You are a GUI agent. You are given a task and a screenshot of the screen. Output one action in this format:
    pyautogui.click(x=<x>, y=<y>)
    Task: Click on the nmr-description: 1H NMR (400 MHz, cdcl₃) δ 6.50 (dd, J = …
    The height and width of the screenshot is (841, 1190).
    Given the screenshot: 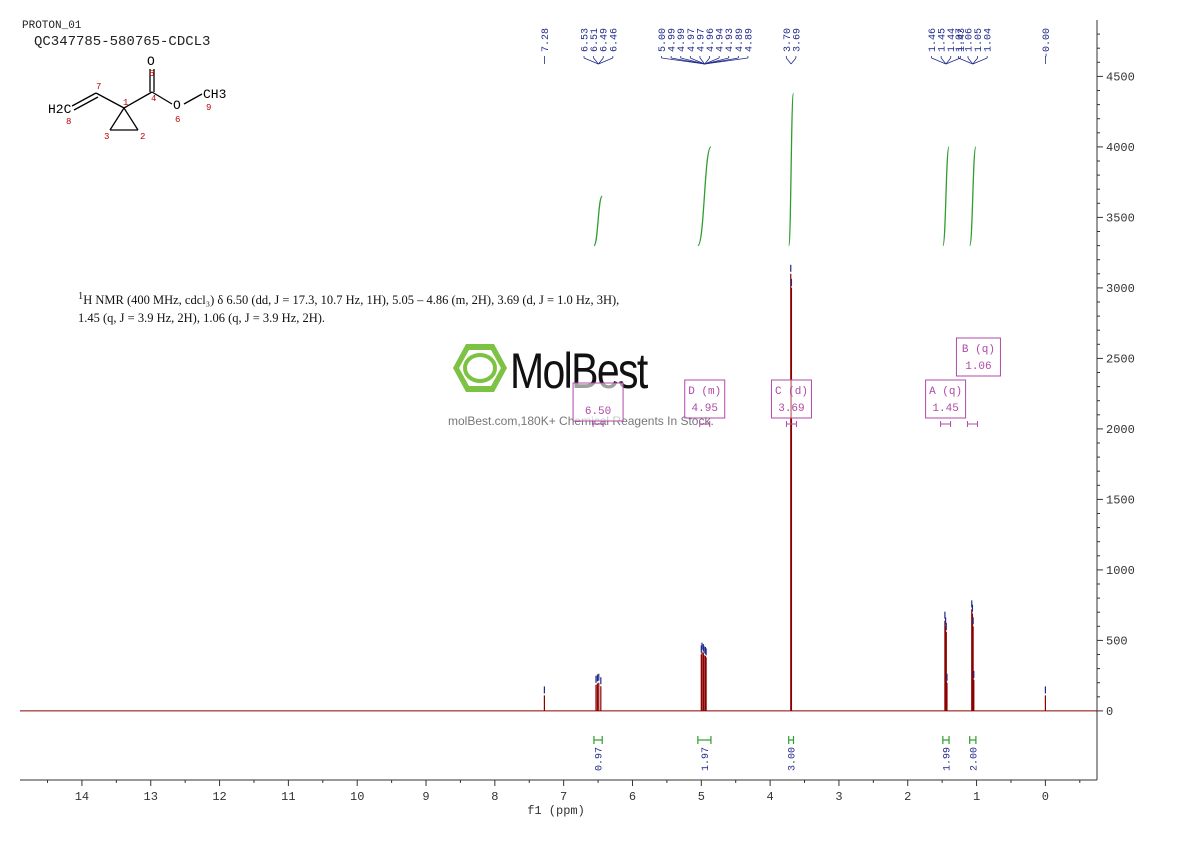 What is the action you would take?
    pyautogui.click(x=358, y=307)
    